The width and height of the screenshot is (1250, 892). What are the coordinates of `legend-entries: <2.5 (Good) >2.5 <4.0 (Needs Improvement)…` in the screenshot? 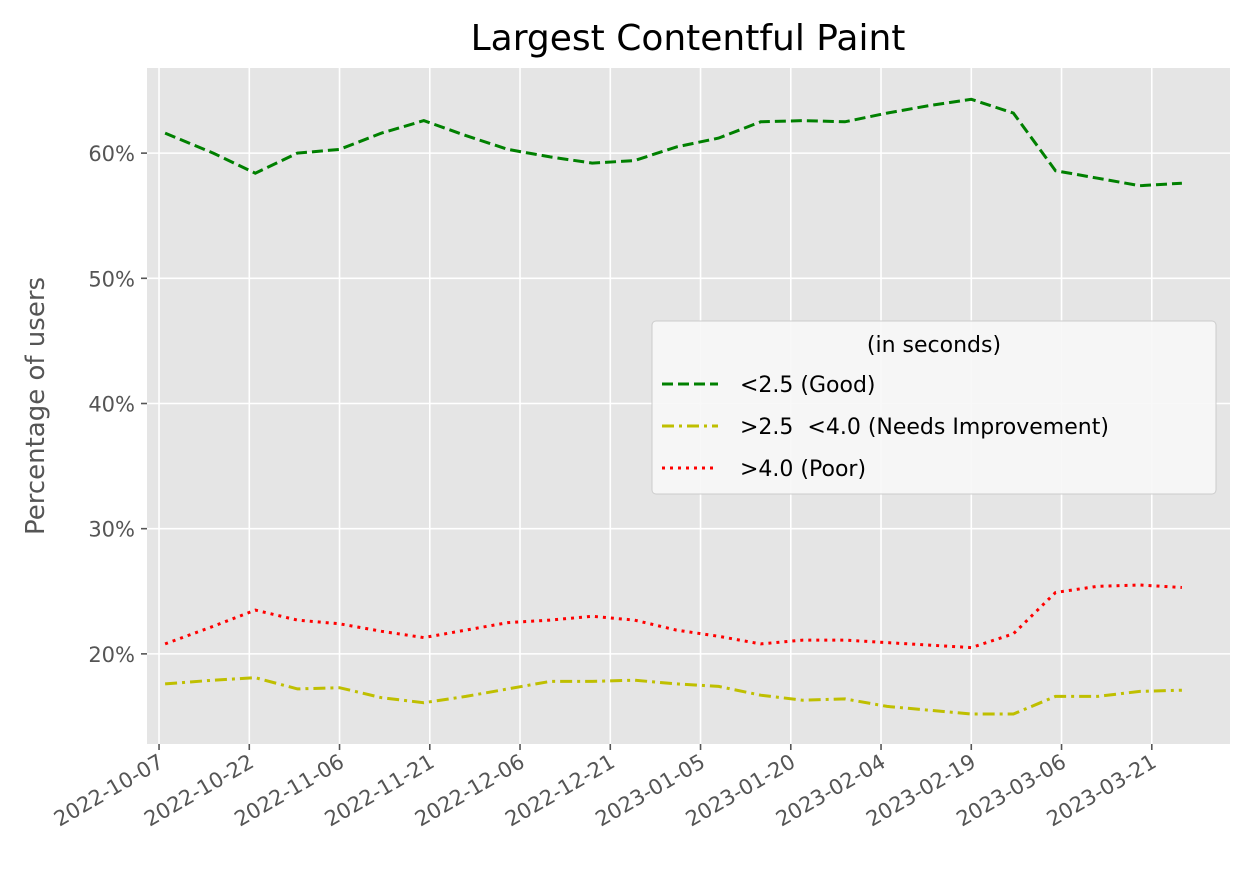 It's located at (885, 427).